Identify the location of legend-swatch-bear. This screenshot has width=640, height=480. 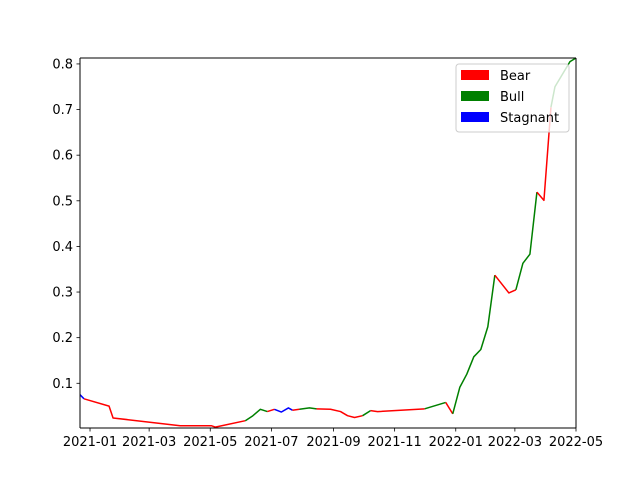
(475, 75).